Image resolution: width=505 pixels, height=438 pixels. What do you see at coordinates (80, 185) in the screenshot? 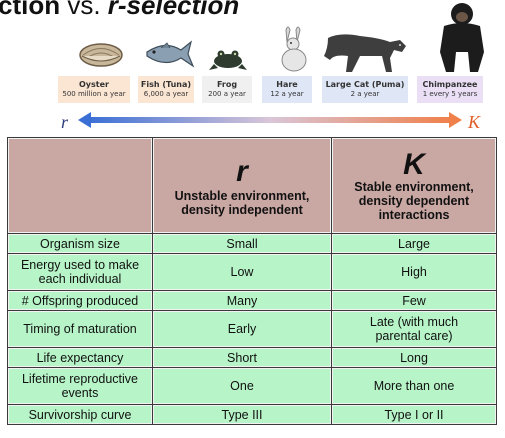
I see `header-empty-cell` at bounding box center [80, 185].